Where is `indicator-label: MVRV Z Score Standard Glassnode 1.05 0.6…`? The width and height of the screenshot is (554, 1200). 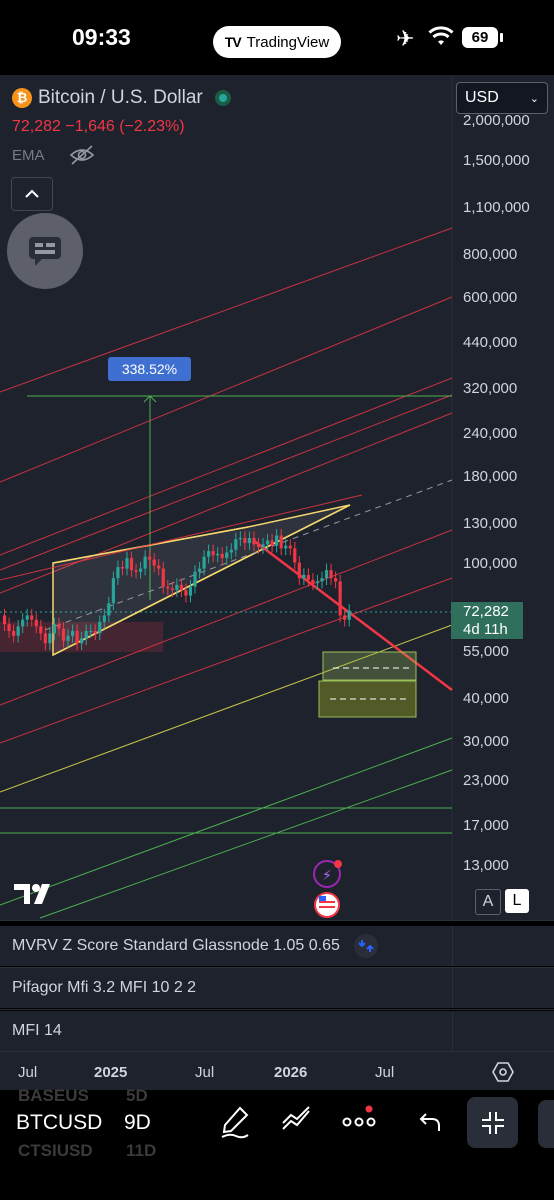 indicator-label: MVRV Z Score Standard Glassnode 1.05 0.6… is located at coordinates (176, 945).